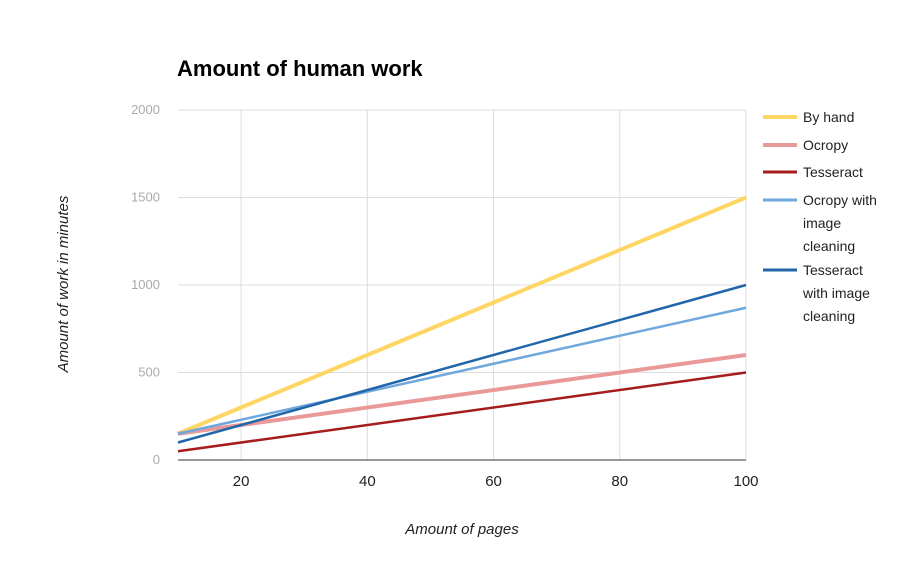 This screenshot has width=923, height=570. I want to click on legend-label-tesseract-with-image-cleaning: Tesseract, so click(833, 270).